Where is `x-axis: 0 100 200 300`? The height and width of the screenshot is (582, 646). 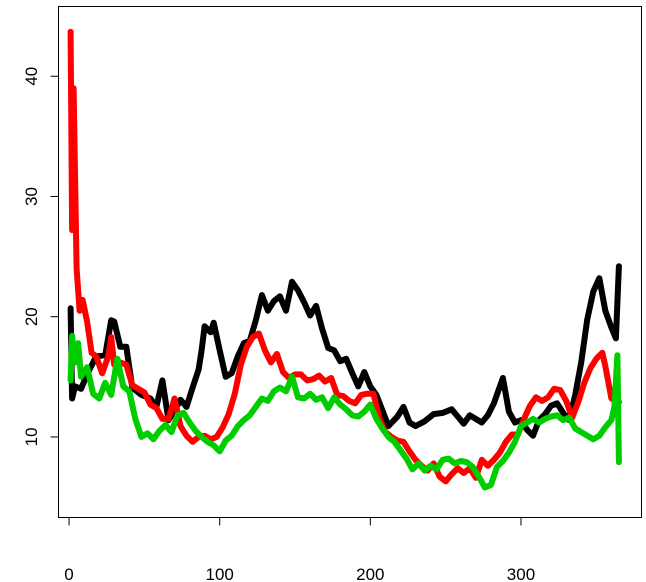
x-axis: 0 100 200 300 is located at coordinates (299, 549).